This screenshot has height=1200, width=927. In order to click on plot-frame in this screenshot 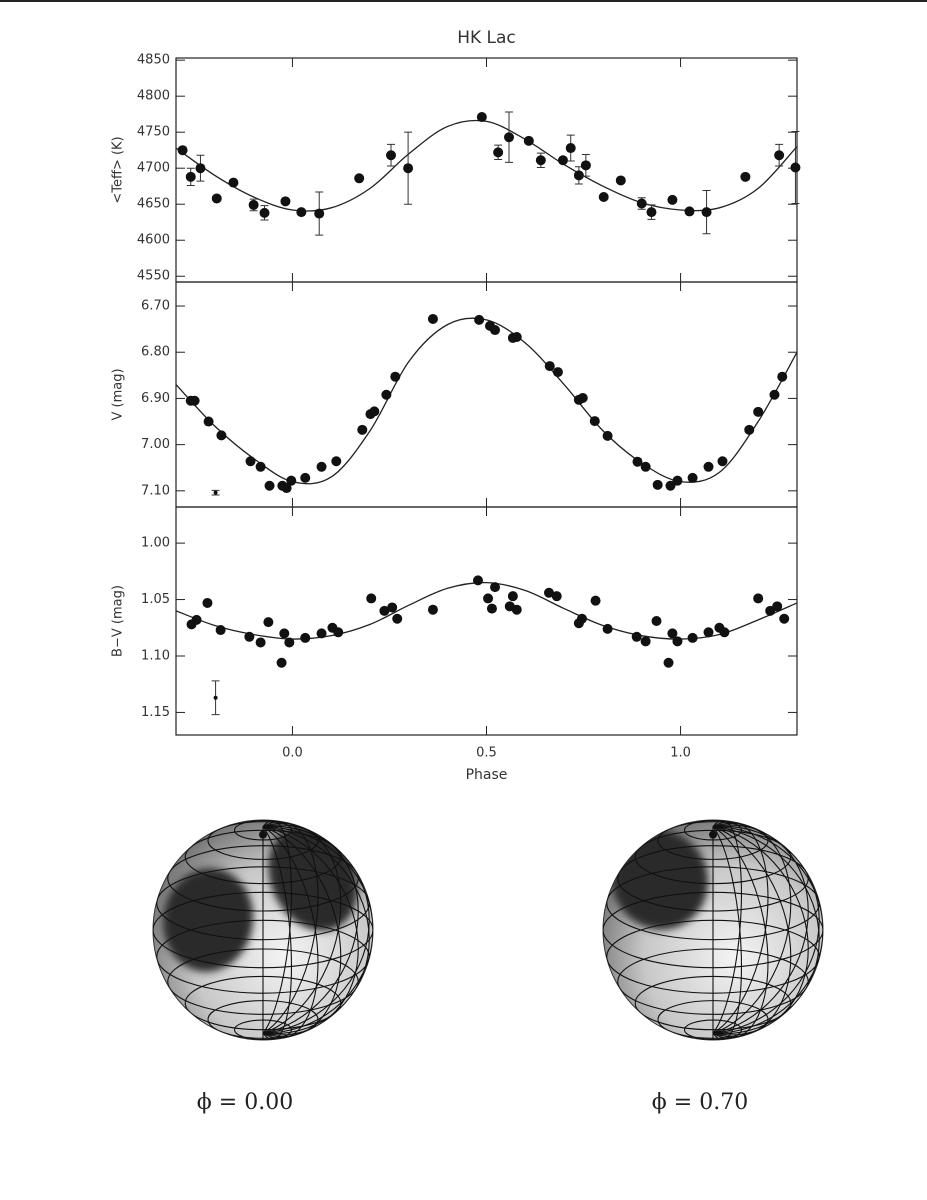, I will do `click(486, 170)`.